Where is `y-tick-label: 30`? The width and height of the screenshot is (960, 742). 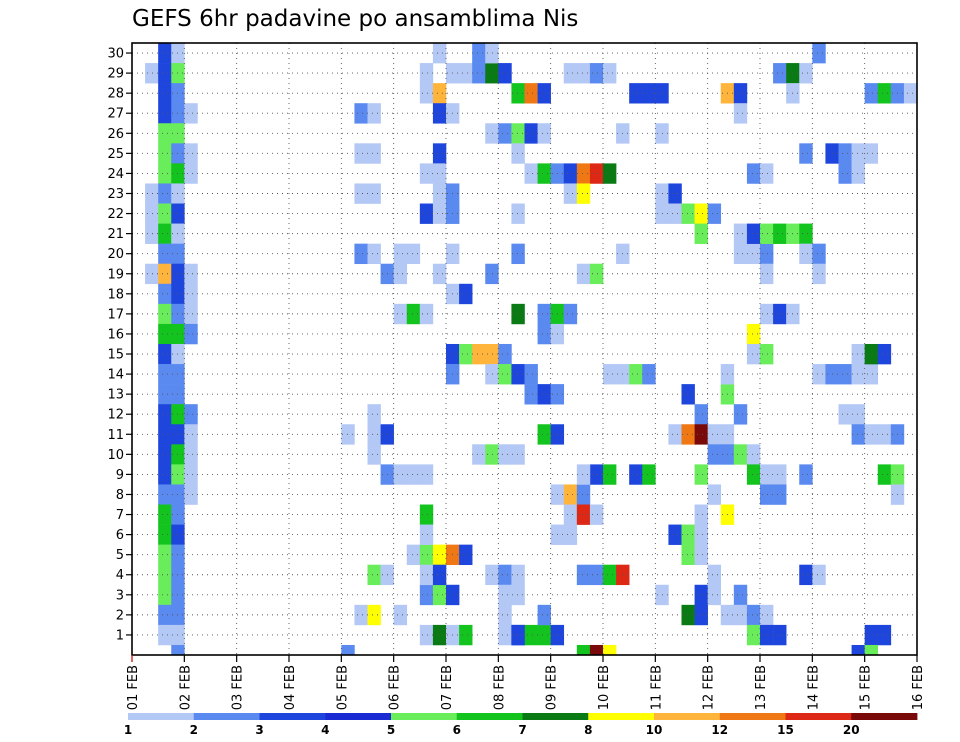 y-tick-label: 30 is located at coordinates (115, 54).